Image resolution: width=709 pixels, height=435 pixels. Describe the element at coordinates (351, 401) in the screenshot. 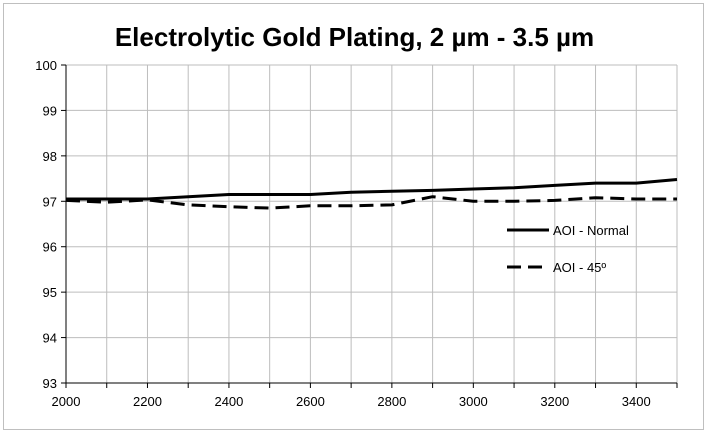

I see `x-tick-labels: 2000 2200 2400 2600 2800 3000 3200 3400` at that location.